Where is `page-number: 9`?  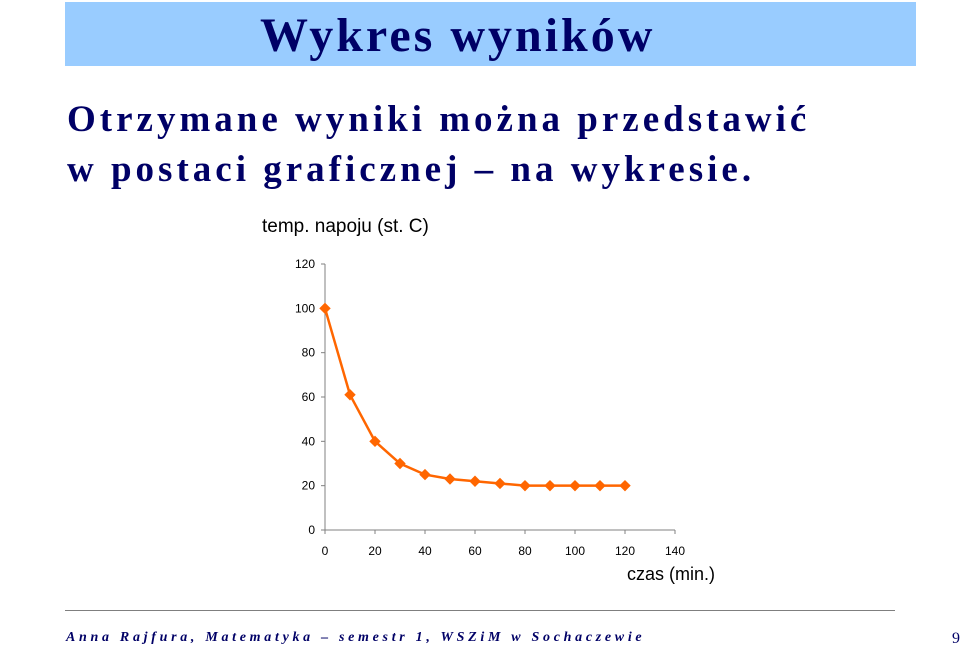 page-number: 9 is located at coordinates (956, 638).